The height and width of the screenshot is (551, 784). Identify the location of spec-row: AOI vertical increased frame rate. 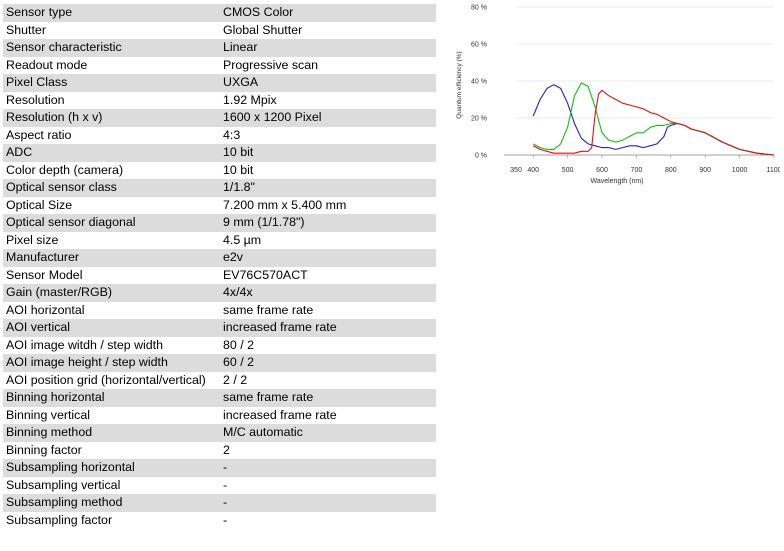
(219, 328).